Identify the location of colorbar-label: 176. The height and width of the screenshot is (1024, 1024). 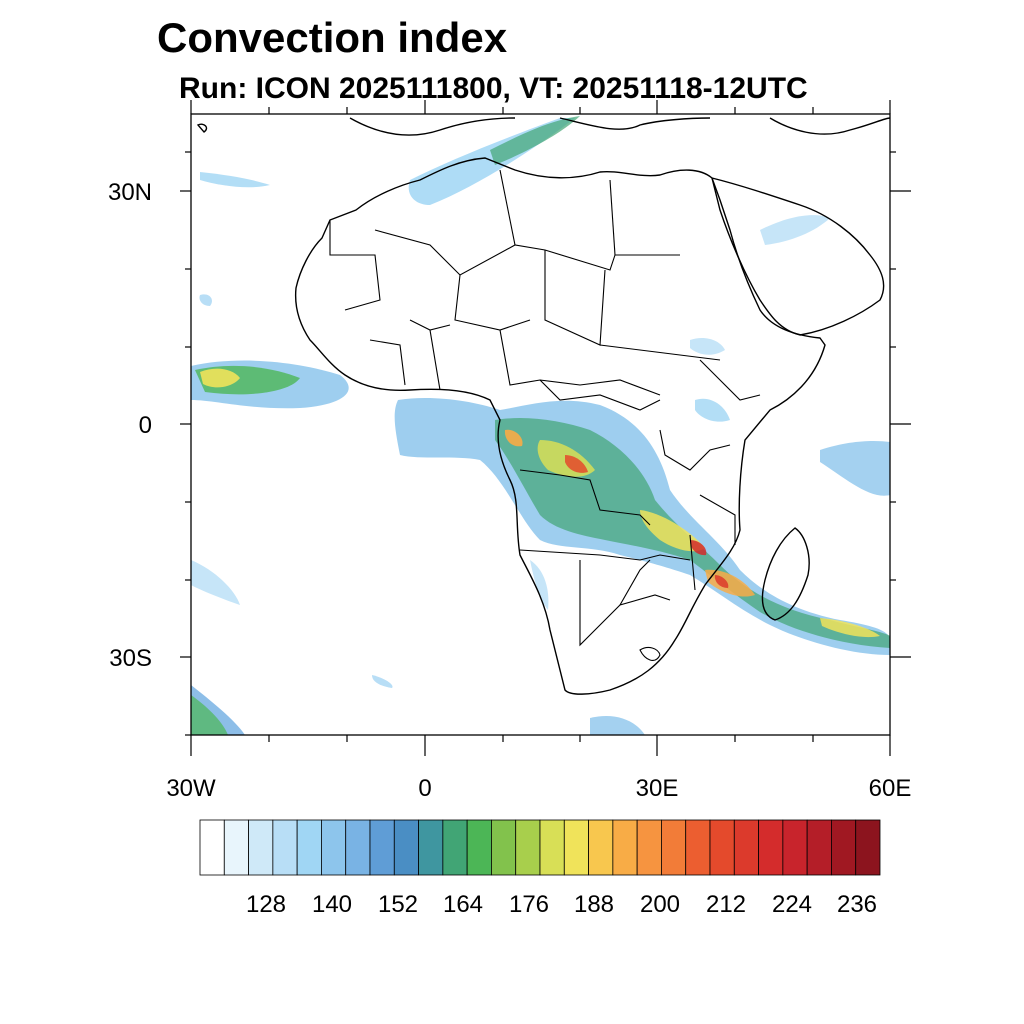
(529, 904).